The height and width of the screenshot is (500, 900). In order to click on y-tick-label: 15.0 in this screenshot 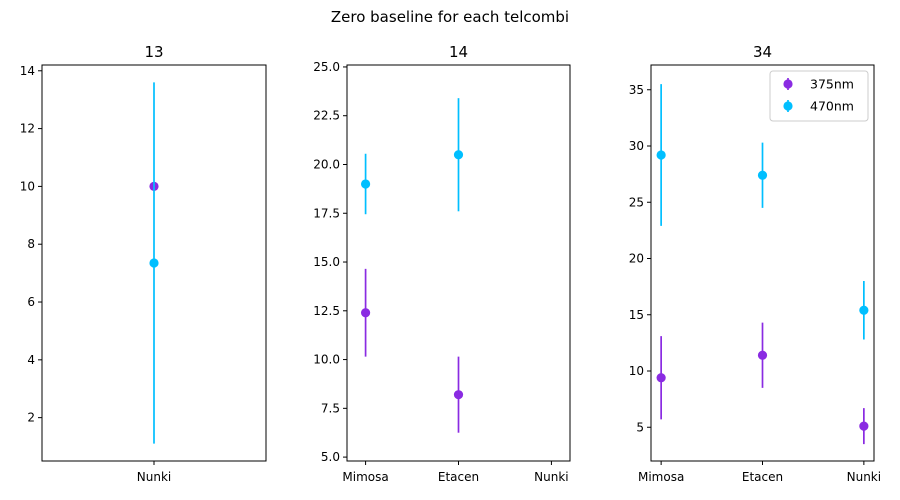, I will do `click(326, 262)`.